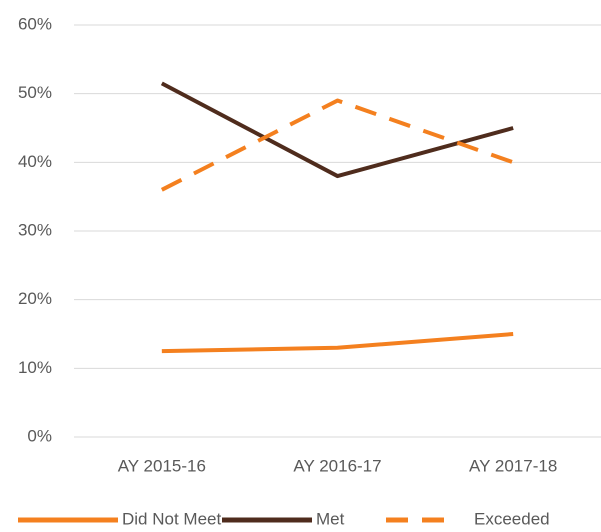 Image resolution: width=601 pixels, height=532 pixels. I want to click on x-tick-label: AY 2015-16, so click(162, 465).